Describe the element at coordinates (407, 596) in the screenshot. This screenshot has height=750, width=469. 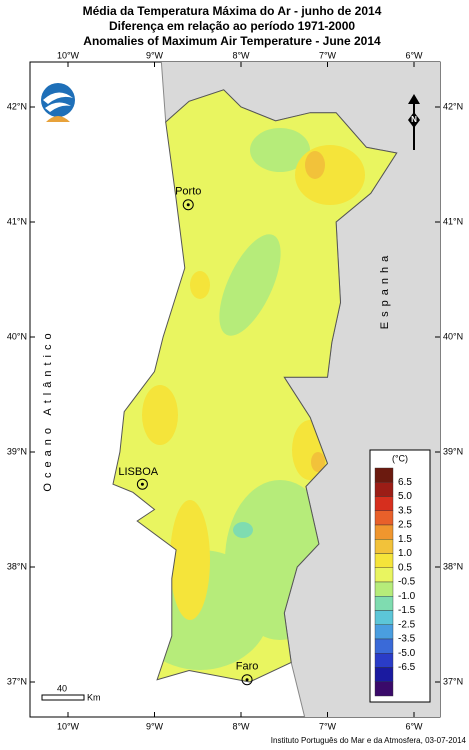
I see `legend-label: -1.0` at that location.